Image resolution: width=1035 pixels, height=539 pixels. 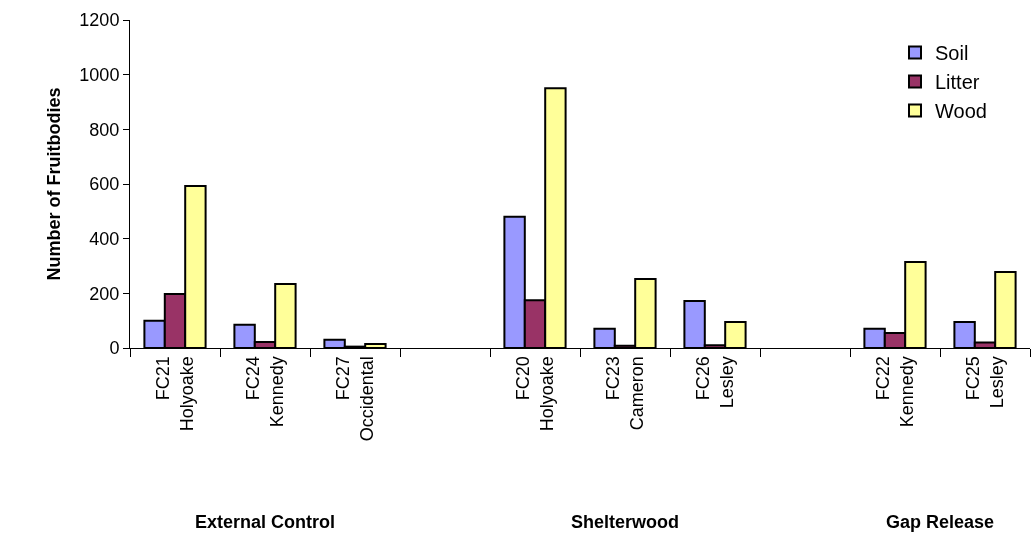 I want to click on y-tick-label: 200, so click(x=104, y=293).